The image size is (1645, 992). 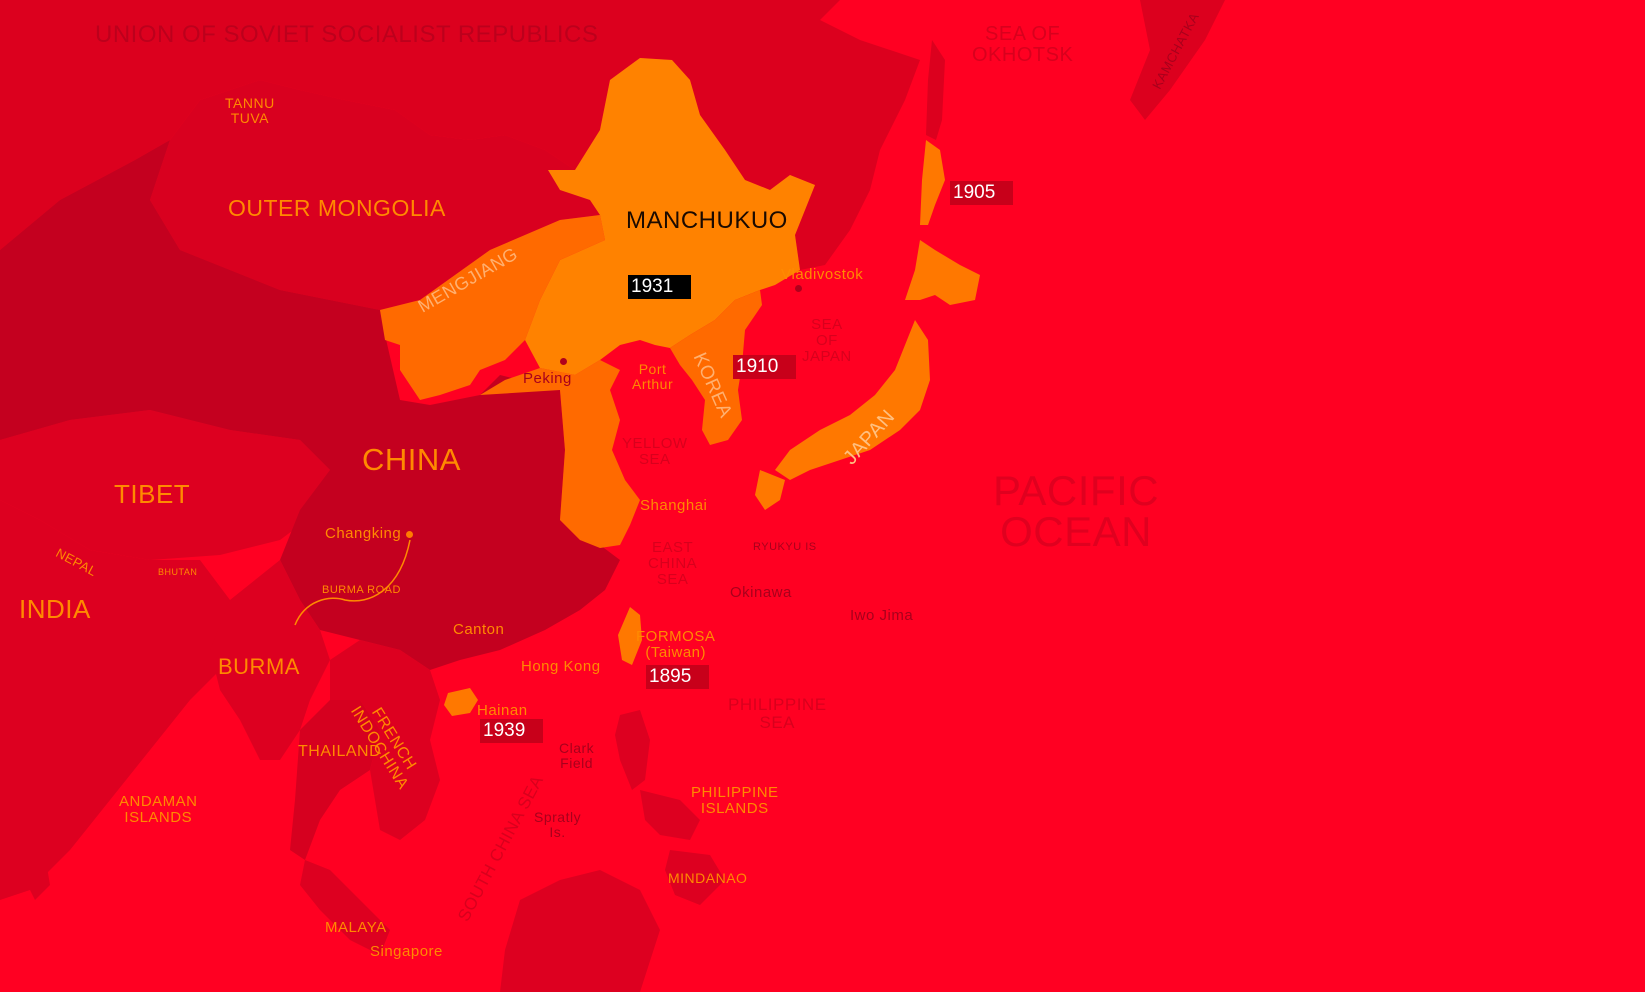 What do you see at coordinates (761, 592) in the screenshot?
I see `okinawa-label: Okinawa` at bounding box center [761, 592].